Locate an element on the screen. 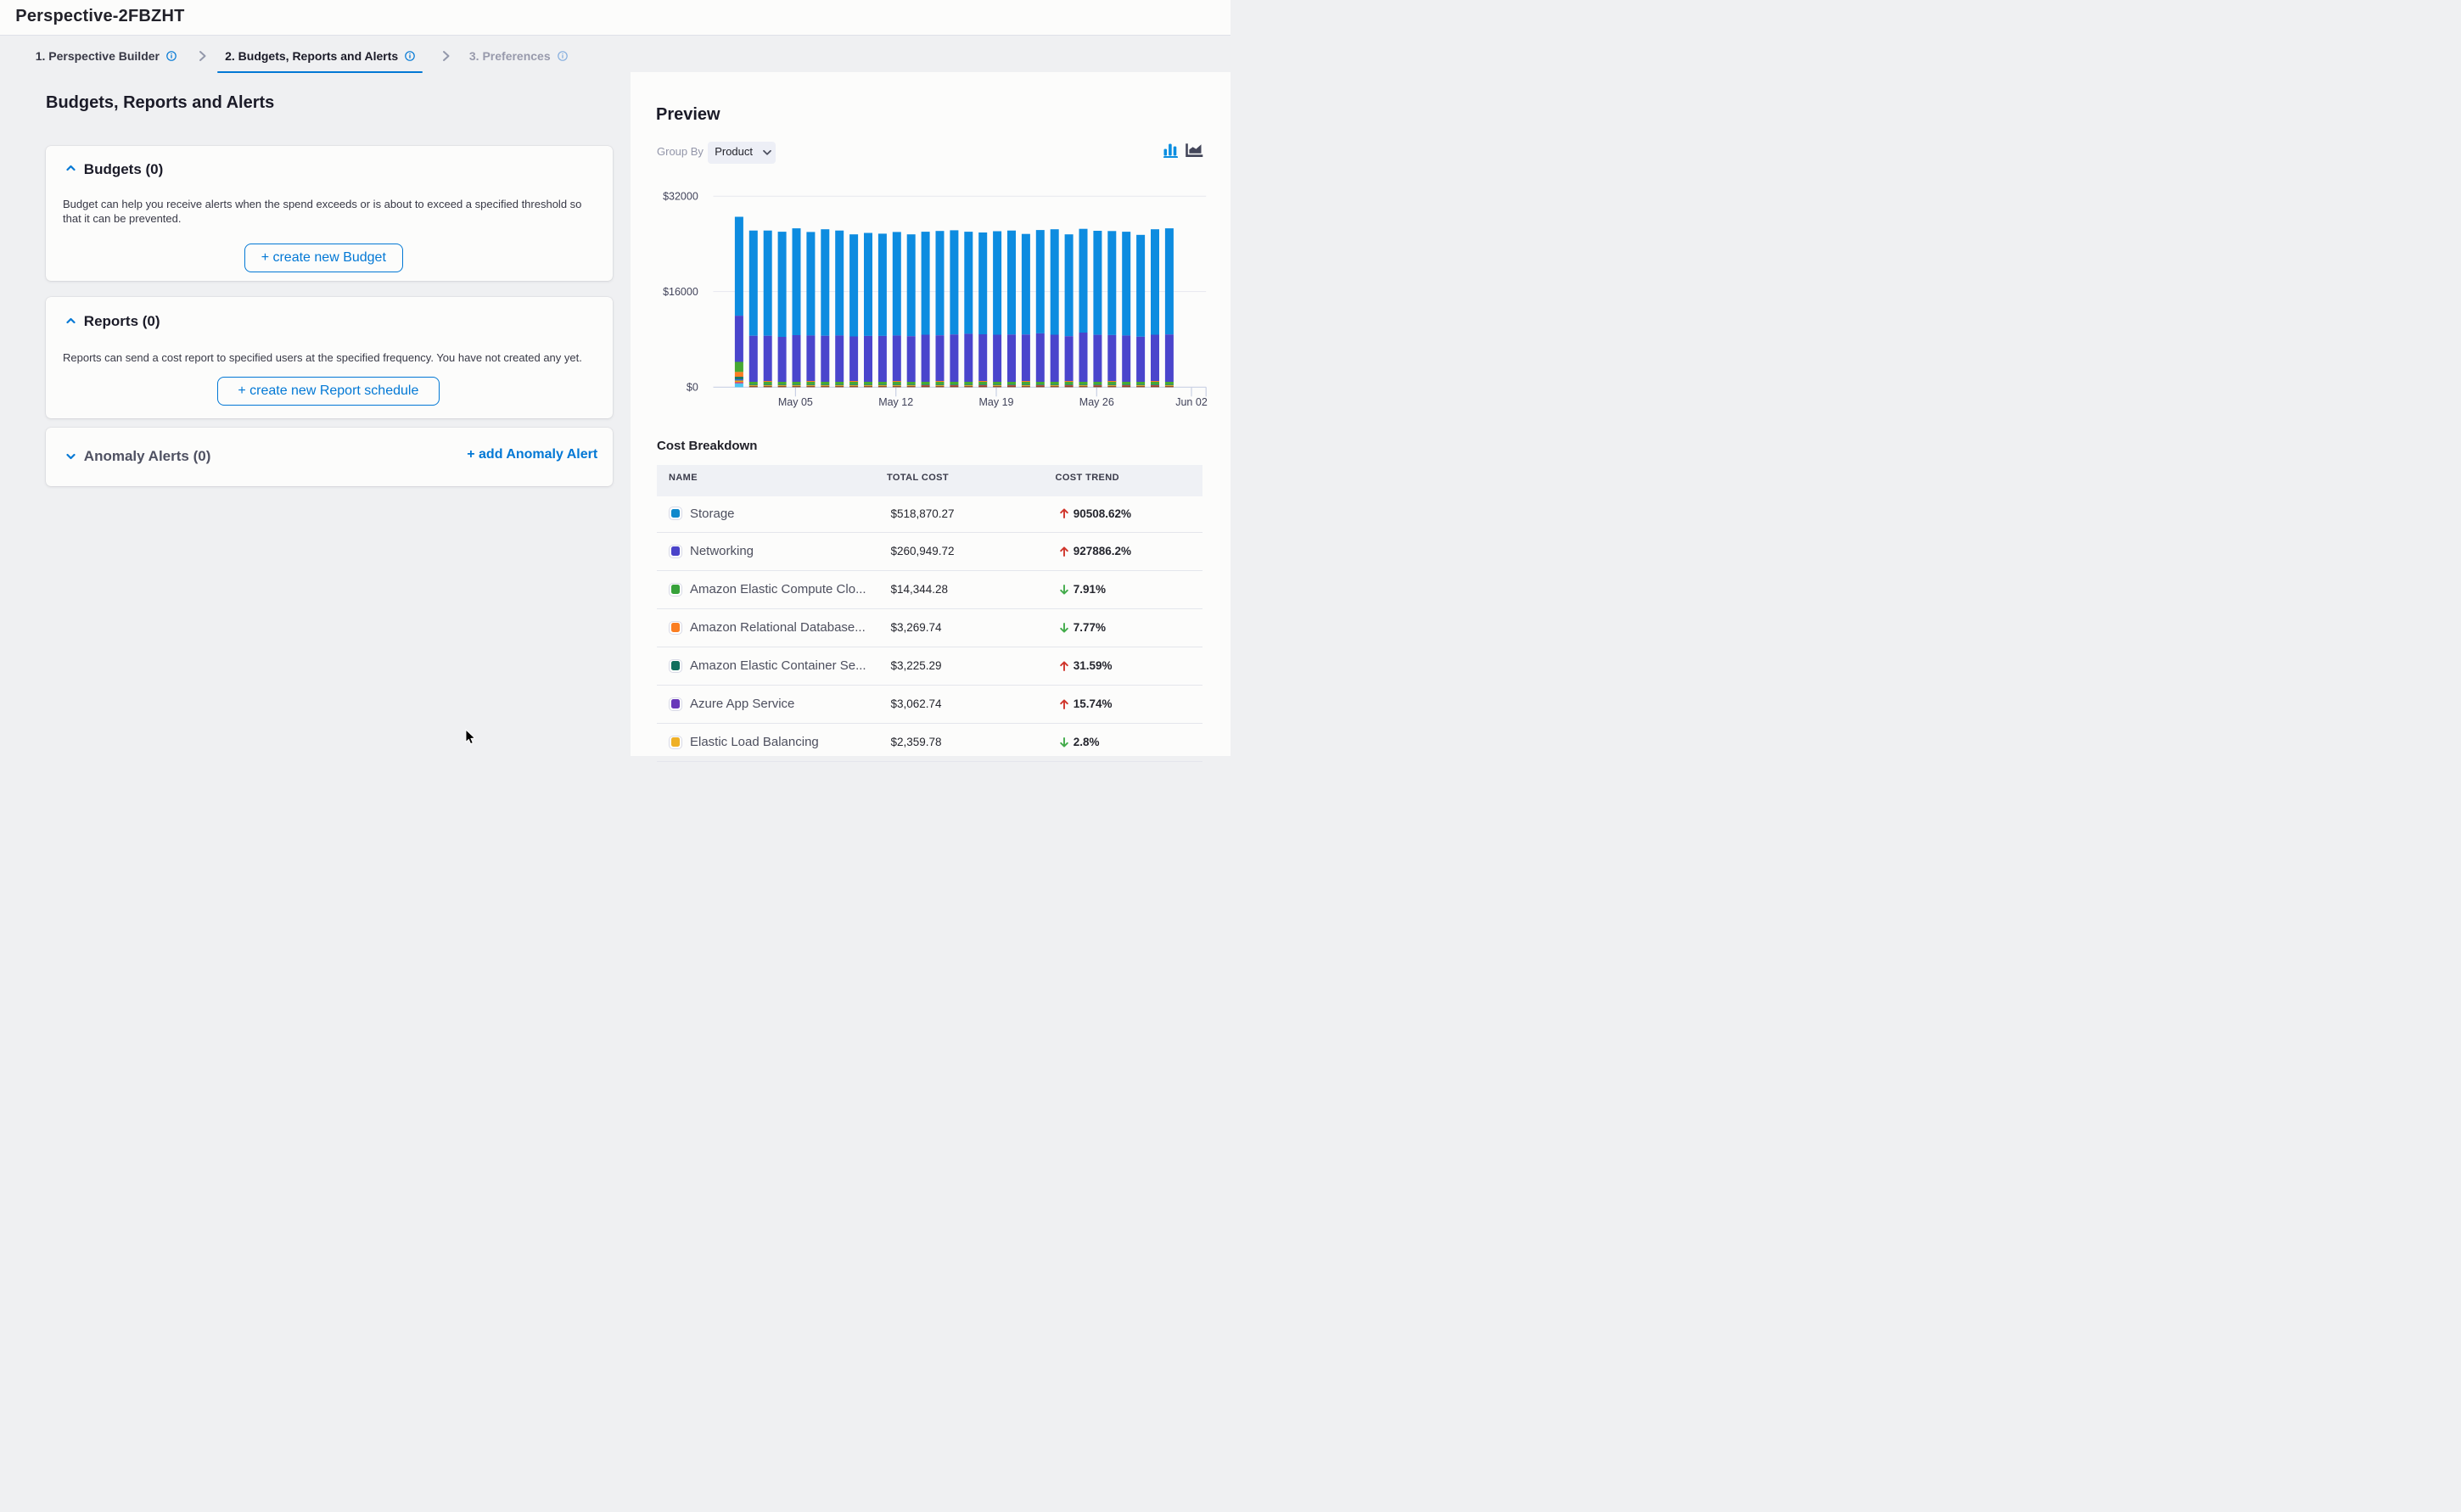 The width and height of the screenshot is (2461, 1512). svg-text: $16000 is located at coordinates (680, 292).